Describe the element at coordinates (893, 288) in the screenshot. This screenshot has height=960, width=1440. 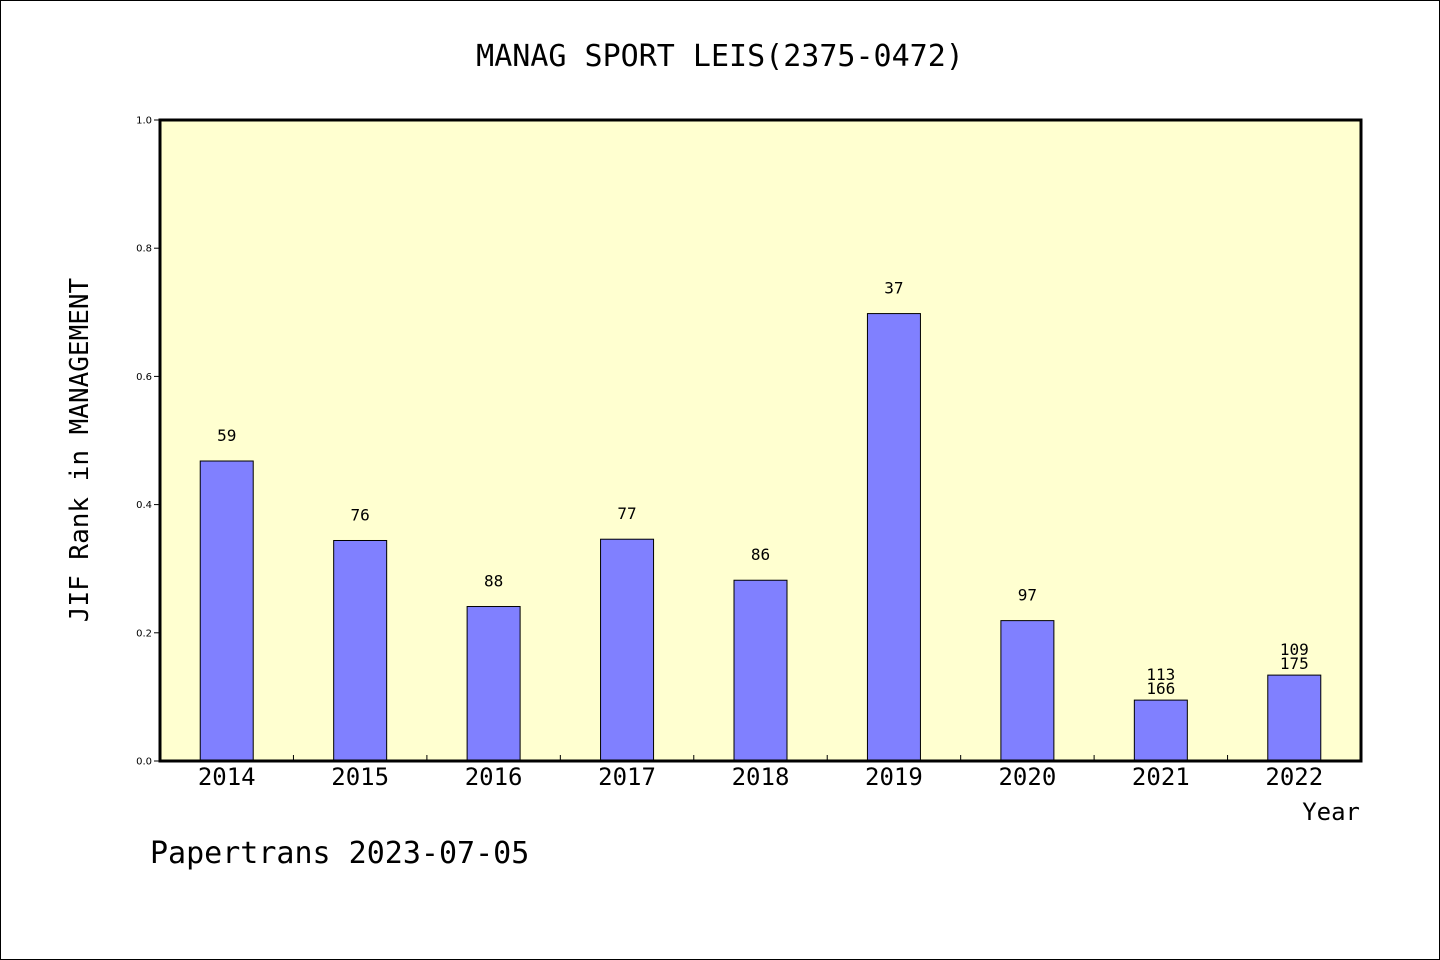
I see `bar-data-label: 37` at that location.